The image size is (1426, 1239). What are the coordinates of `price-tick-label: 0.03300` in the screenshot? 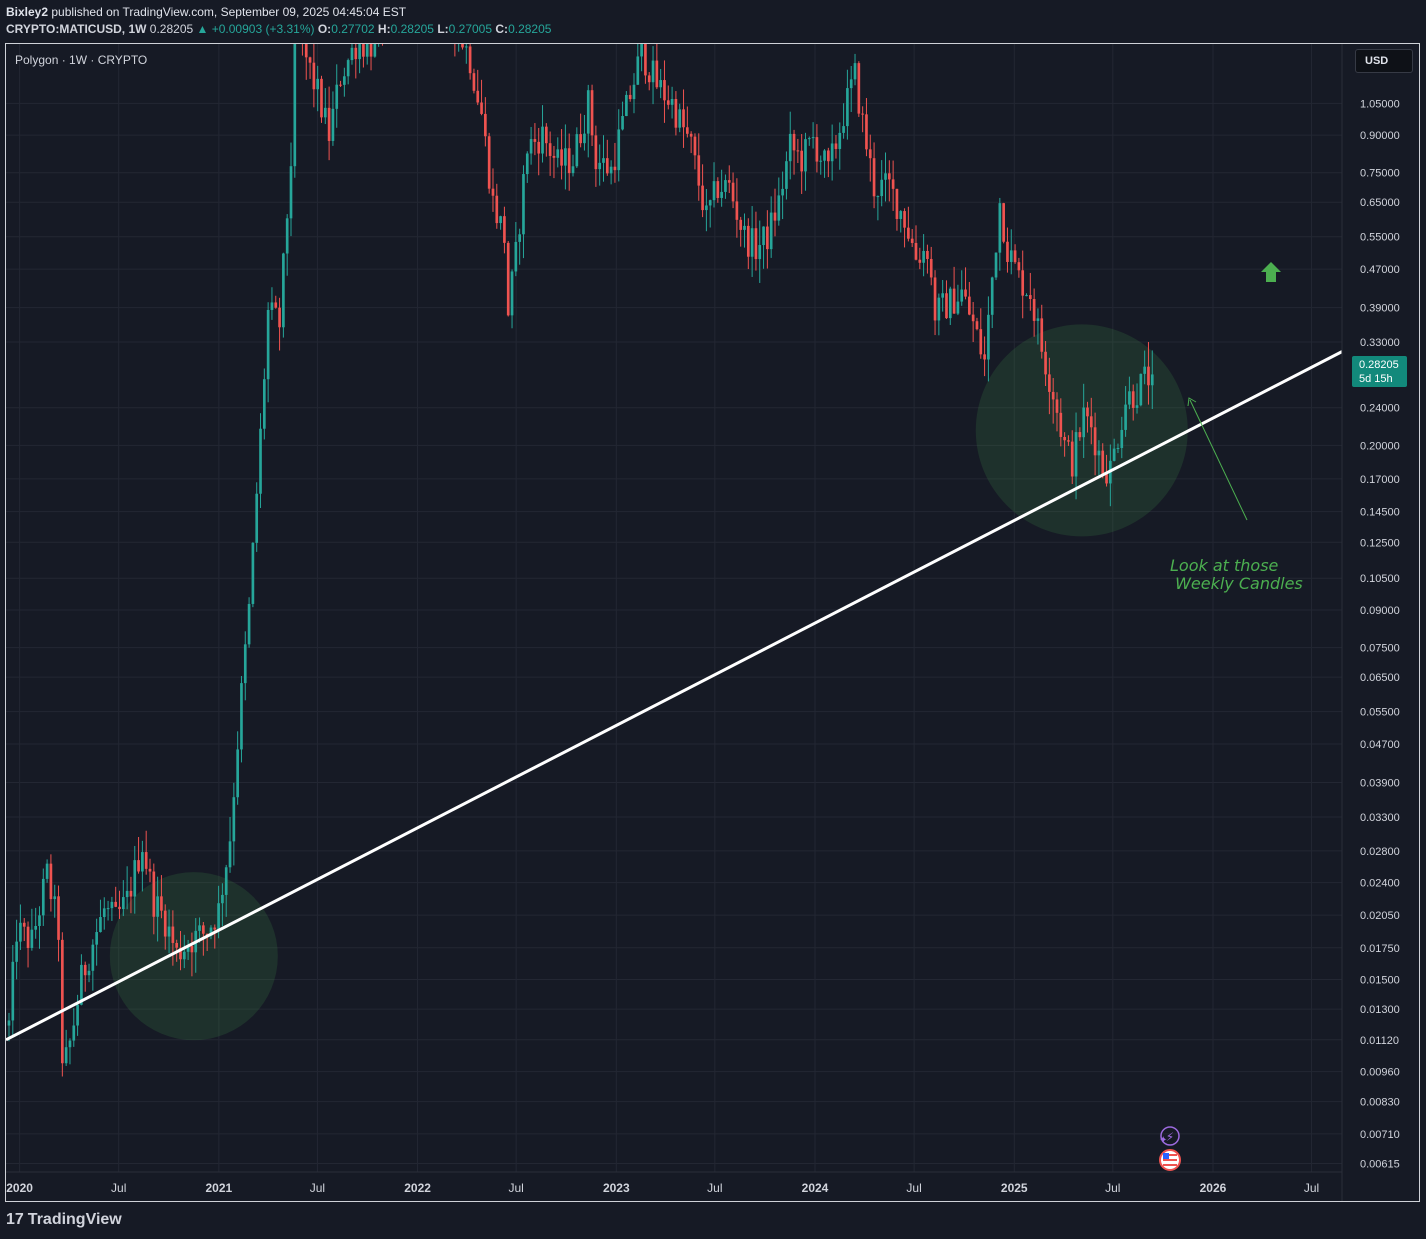 It's located at (1380, 818).